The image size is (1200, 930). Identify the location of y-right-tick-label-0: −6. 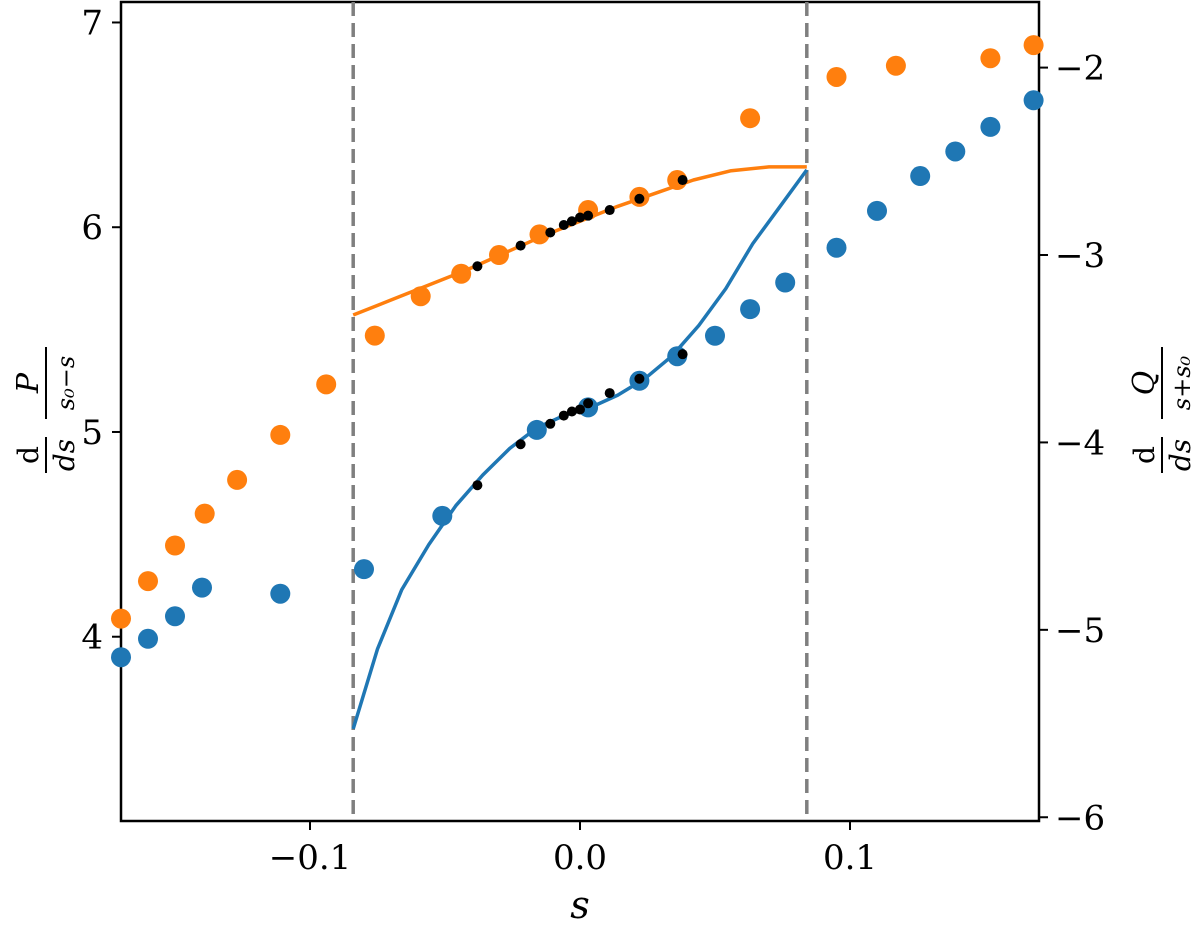
(1080, 818).